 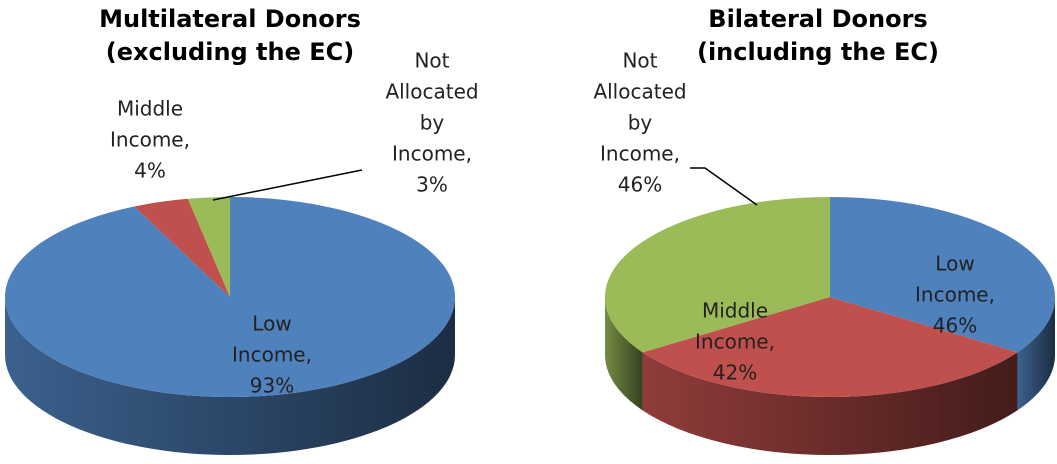 I want to click on data-label: 93%, so click(x=272, y=386).